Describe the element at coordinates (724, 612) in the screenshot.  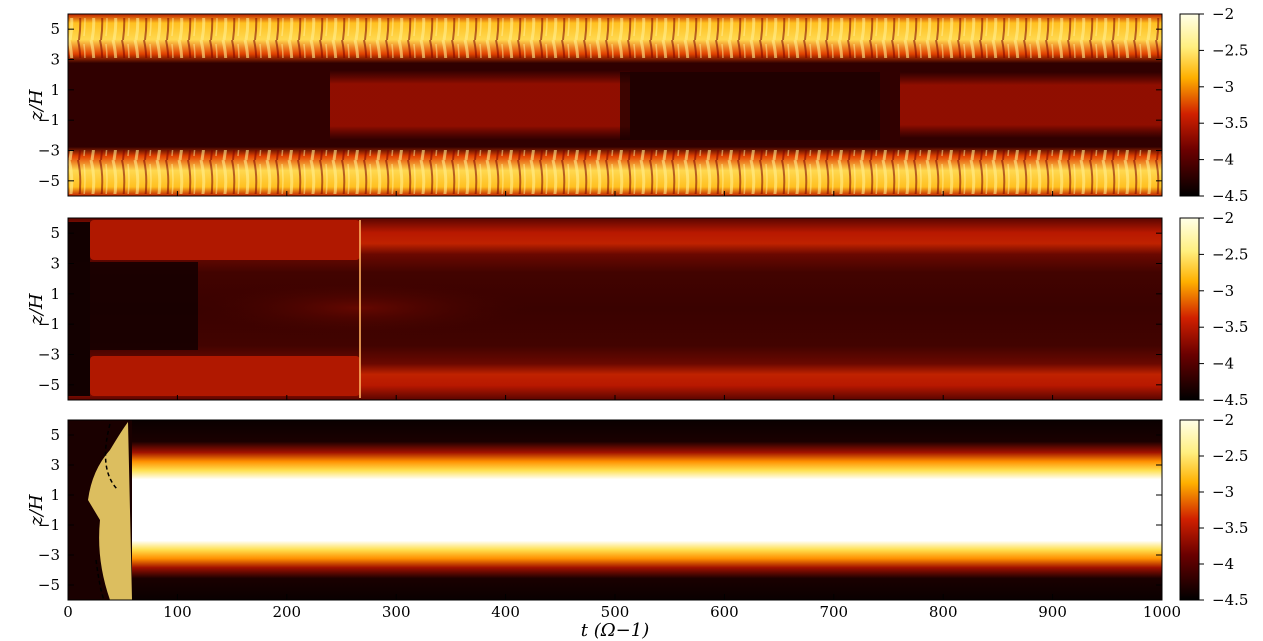
I see `x-tick-label: 600` at that location.